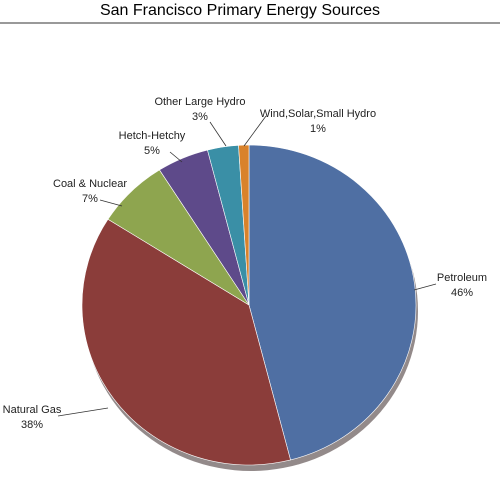 The image size is (500, 483). Describe the element at coordinates (318, 114) in the screenshot. I see `slice-label: Wind,Solar,Small Hydro` at that location.